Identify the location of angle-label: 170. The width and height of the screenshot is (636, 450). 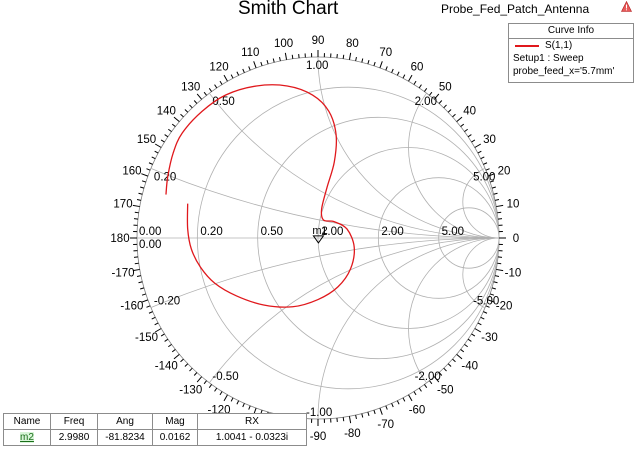
(122, 205).